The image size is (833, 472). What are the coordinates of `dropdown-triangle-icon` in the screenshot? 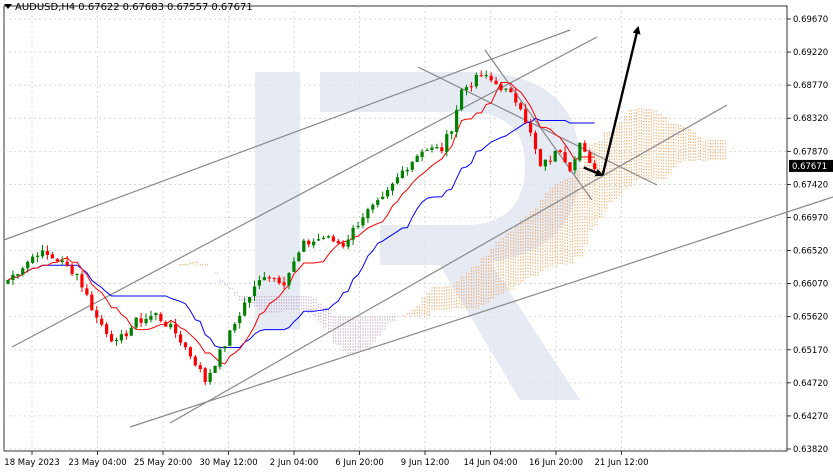 It's located at (8, 6).